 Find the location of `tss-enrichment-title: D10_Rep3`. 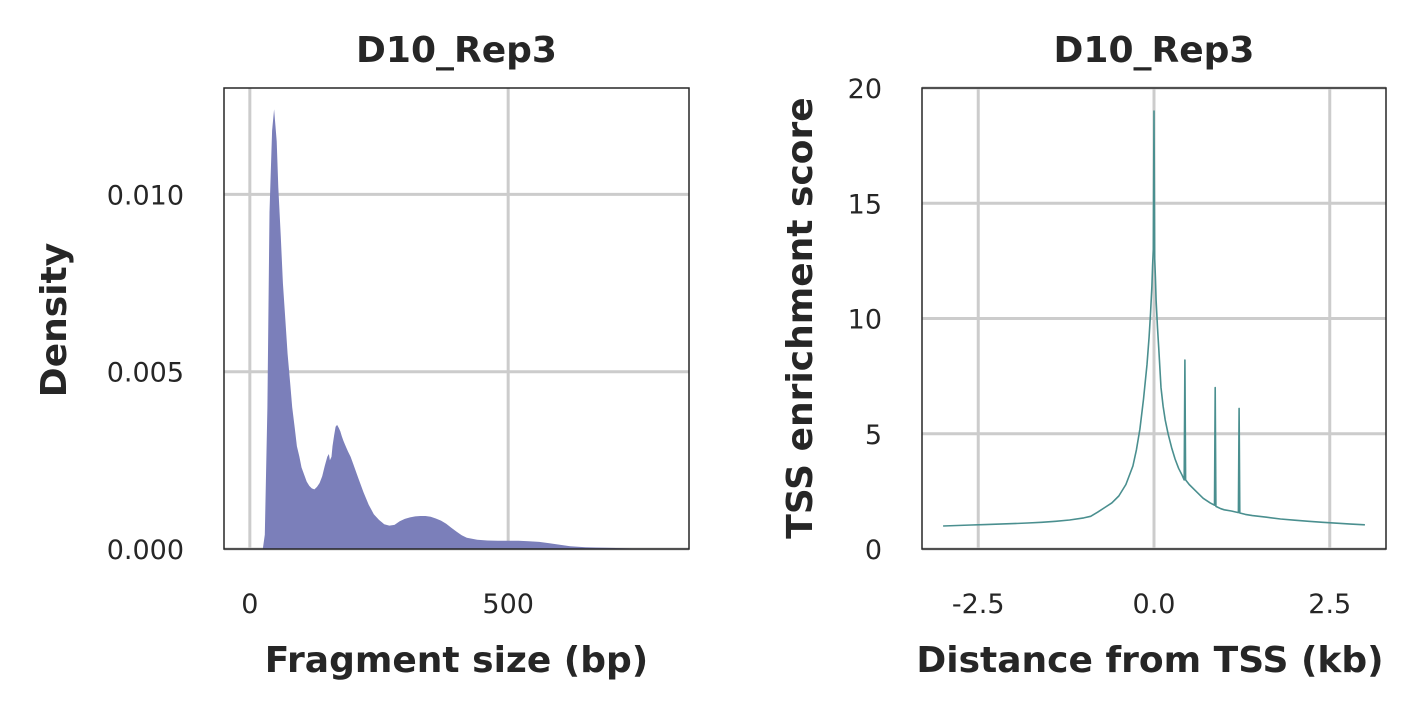

tss-enrichment-title: D10_Rep3 is located at coordinates (1154, 50).